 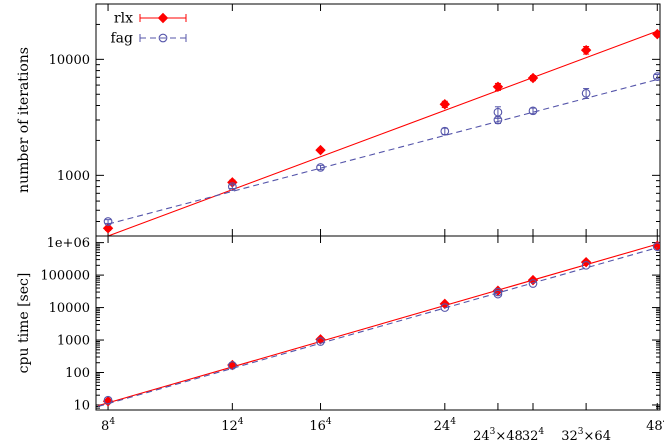 I want to click on y-tick-label: 100, so click(x=77, y=373).